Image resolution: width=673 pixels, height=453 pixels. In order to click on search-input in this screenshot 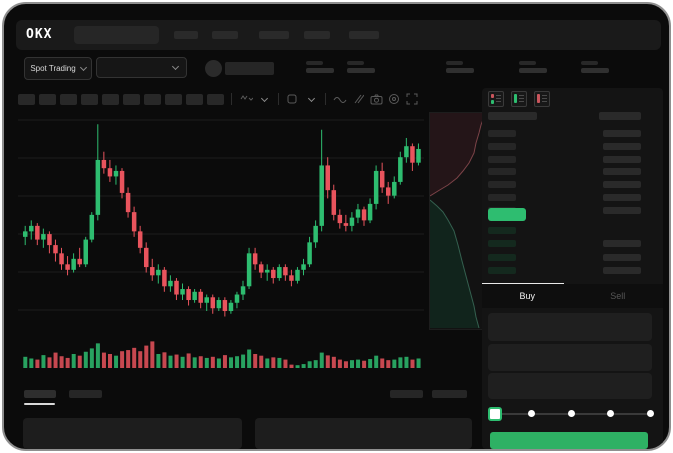, I will do `click(116, 35)`.